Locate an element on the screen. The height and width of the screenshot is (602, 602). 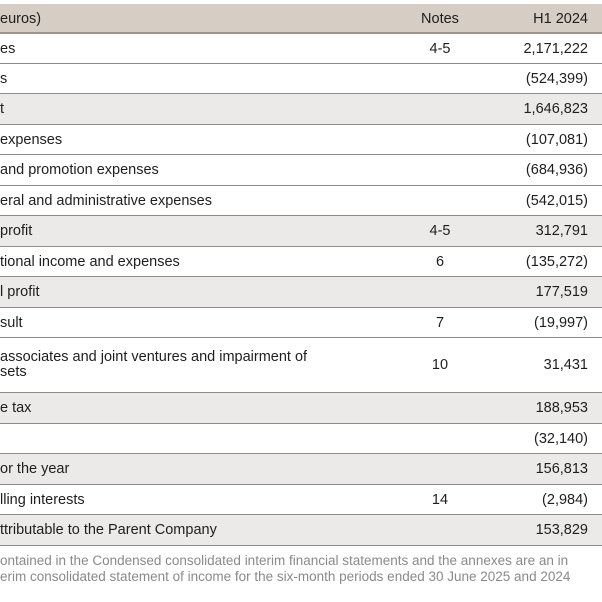
table-row: profit 4-5 312,791 is located at coordinates (301, 231).